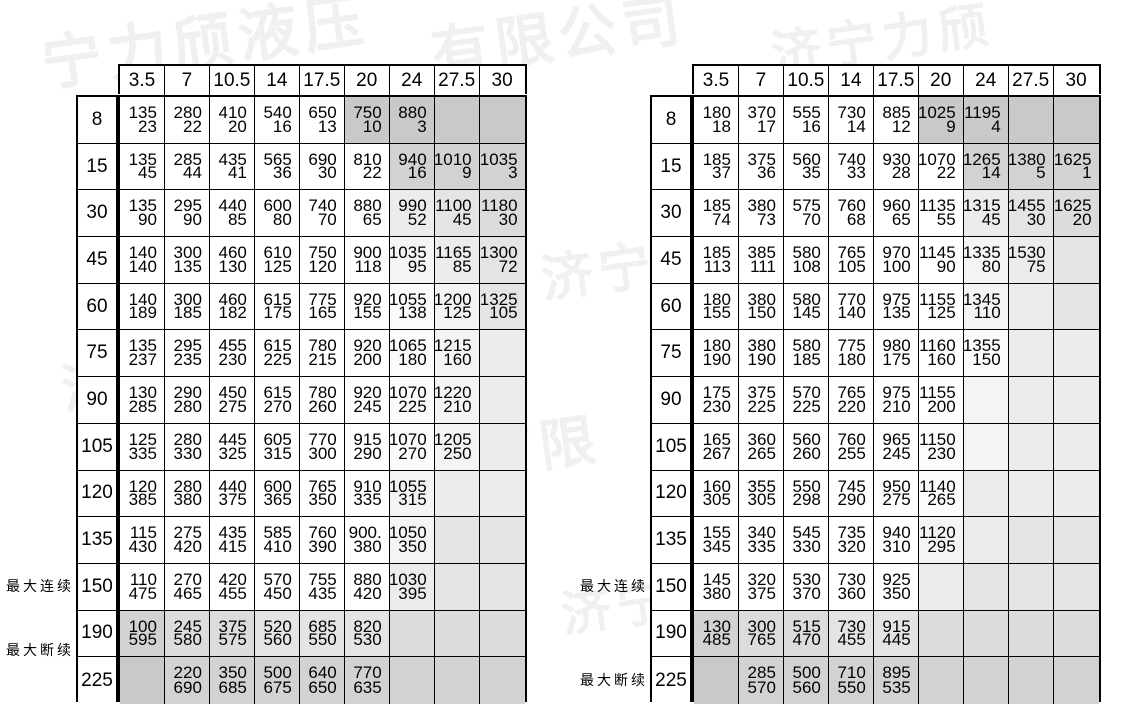 The height and width of the screenshot is (704, 1141). Describe the element at coordinates (422, 126) in the screenshot. I see `cell-secondary-value: 3` at that location.